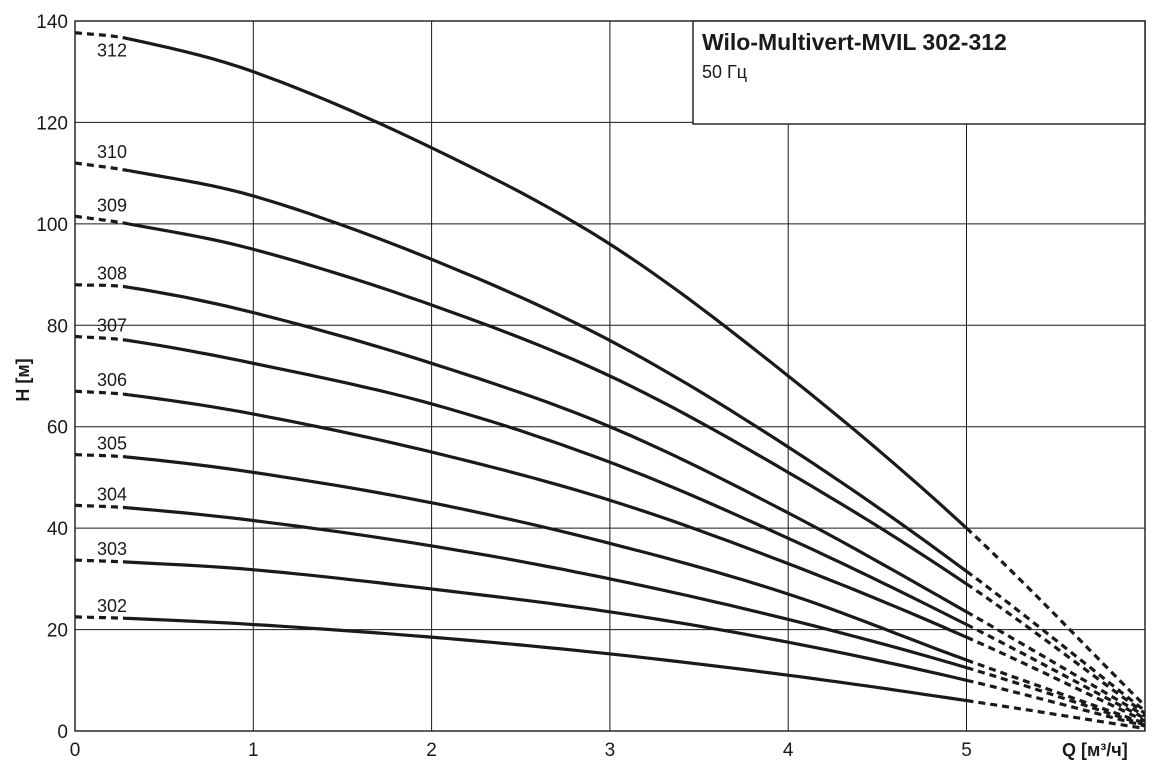 This screenshot has height=774, width=1168. I want to click on y-tick-label: 140, so click(52, 22).